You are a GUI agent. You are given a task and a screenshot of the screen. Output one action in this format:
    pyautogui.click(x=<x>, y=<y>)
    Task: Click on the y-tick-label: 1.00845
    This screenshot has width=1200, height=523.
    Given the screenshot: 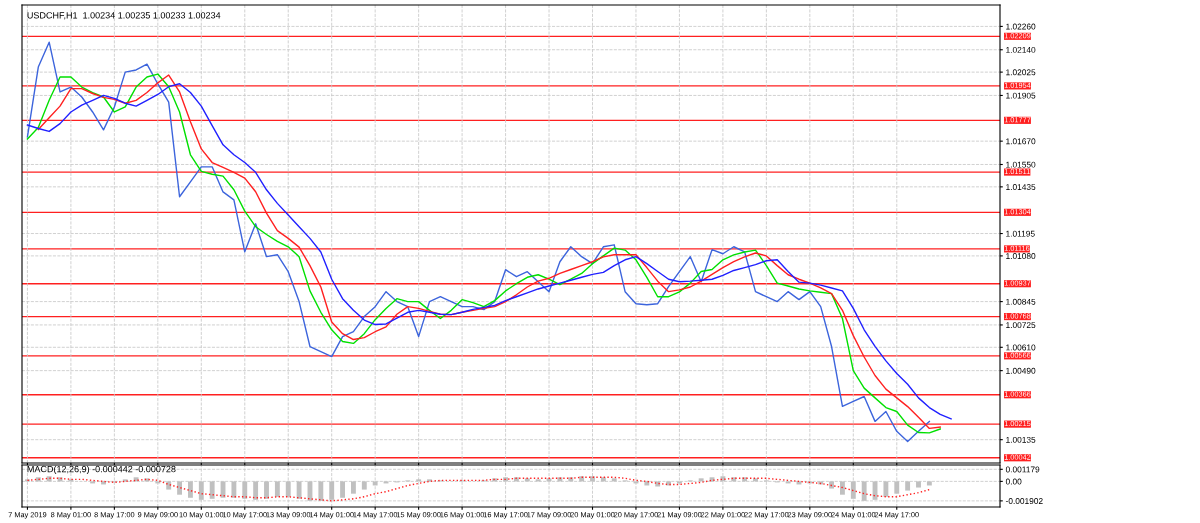 What is the action you would take?
    pyautogui.click(x=1021, y=301)
    